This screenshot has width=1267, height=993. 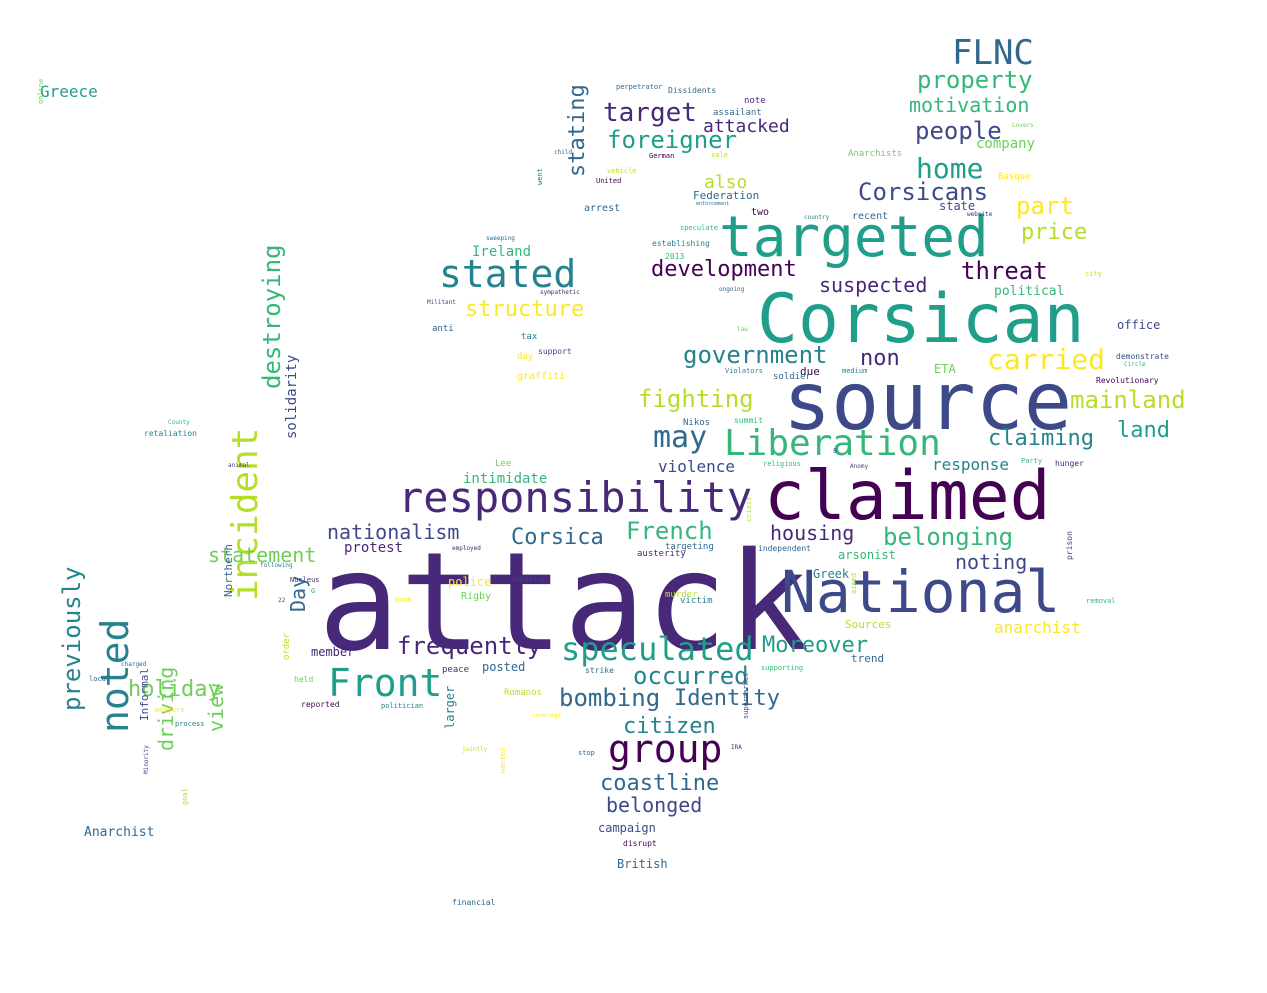 I want to click on cloud-word: destroying, so click(x=272, y=317).